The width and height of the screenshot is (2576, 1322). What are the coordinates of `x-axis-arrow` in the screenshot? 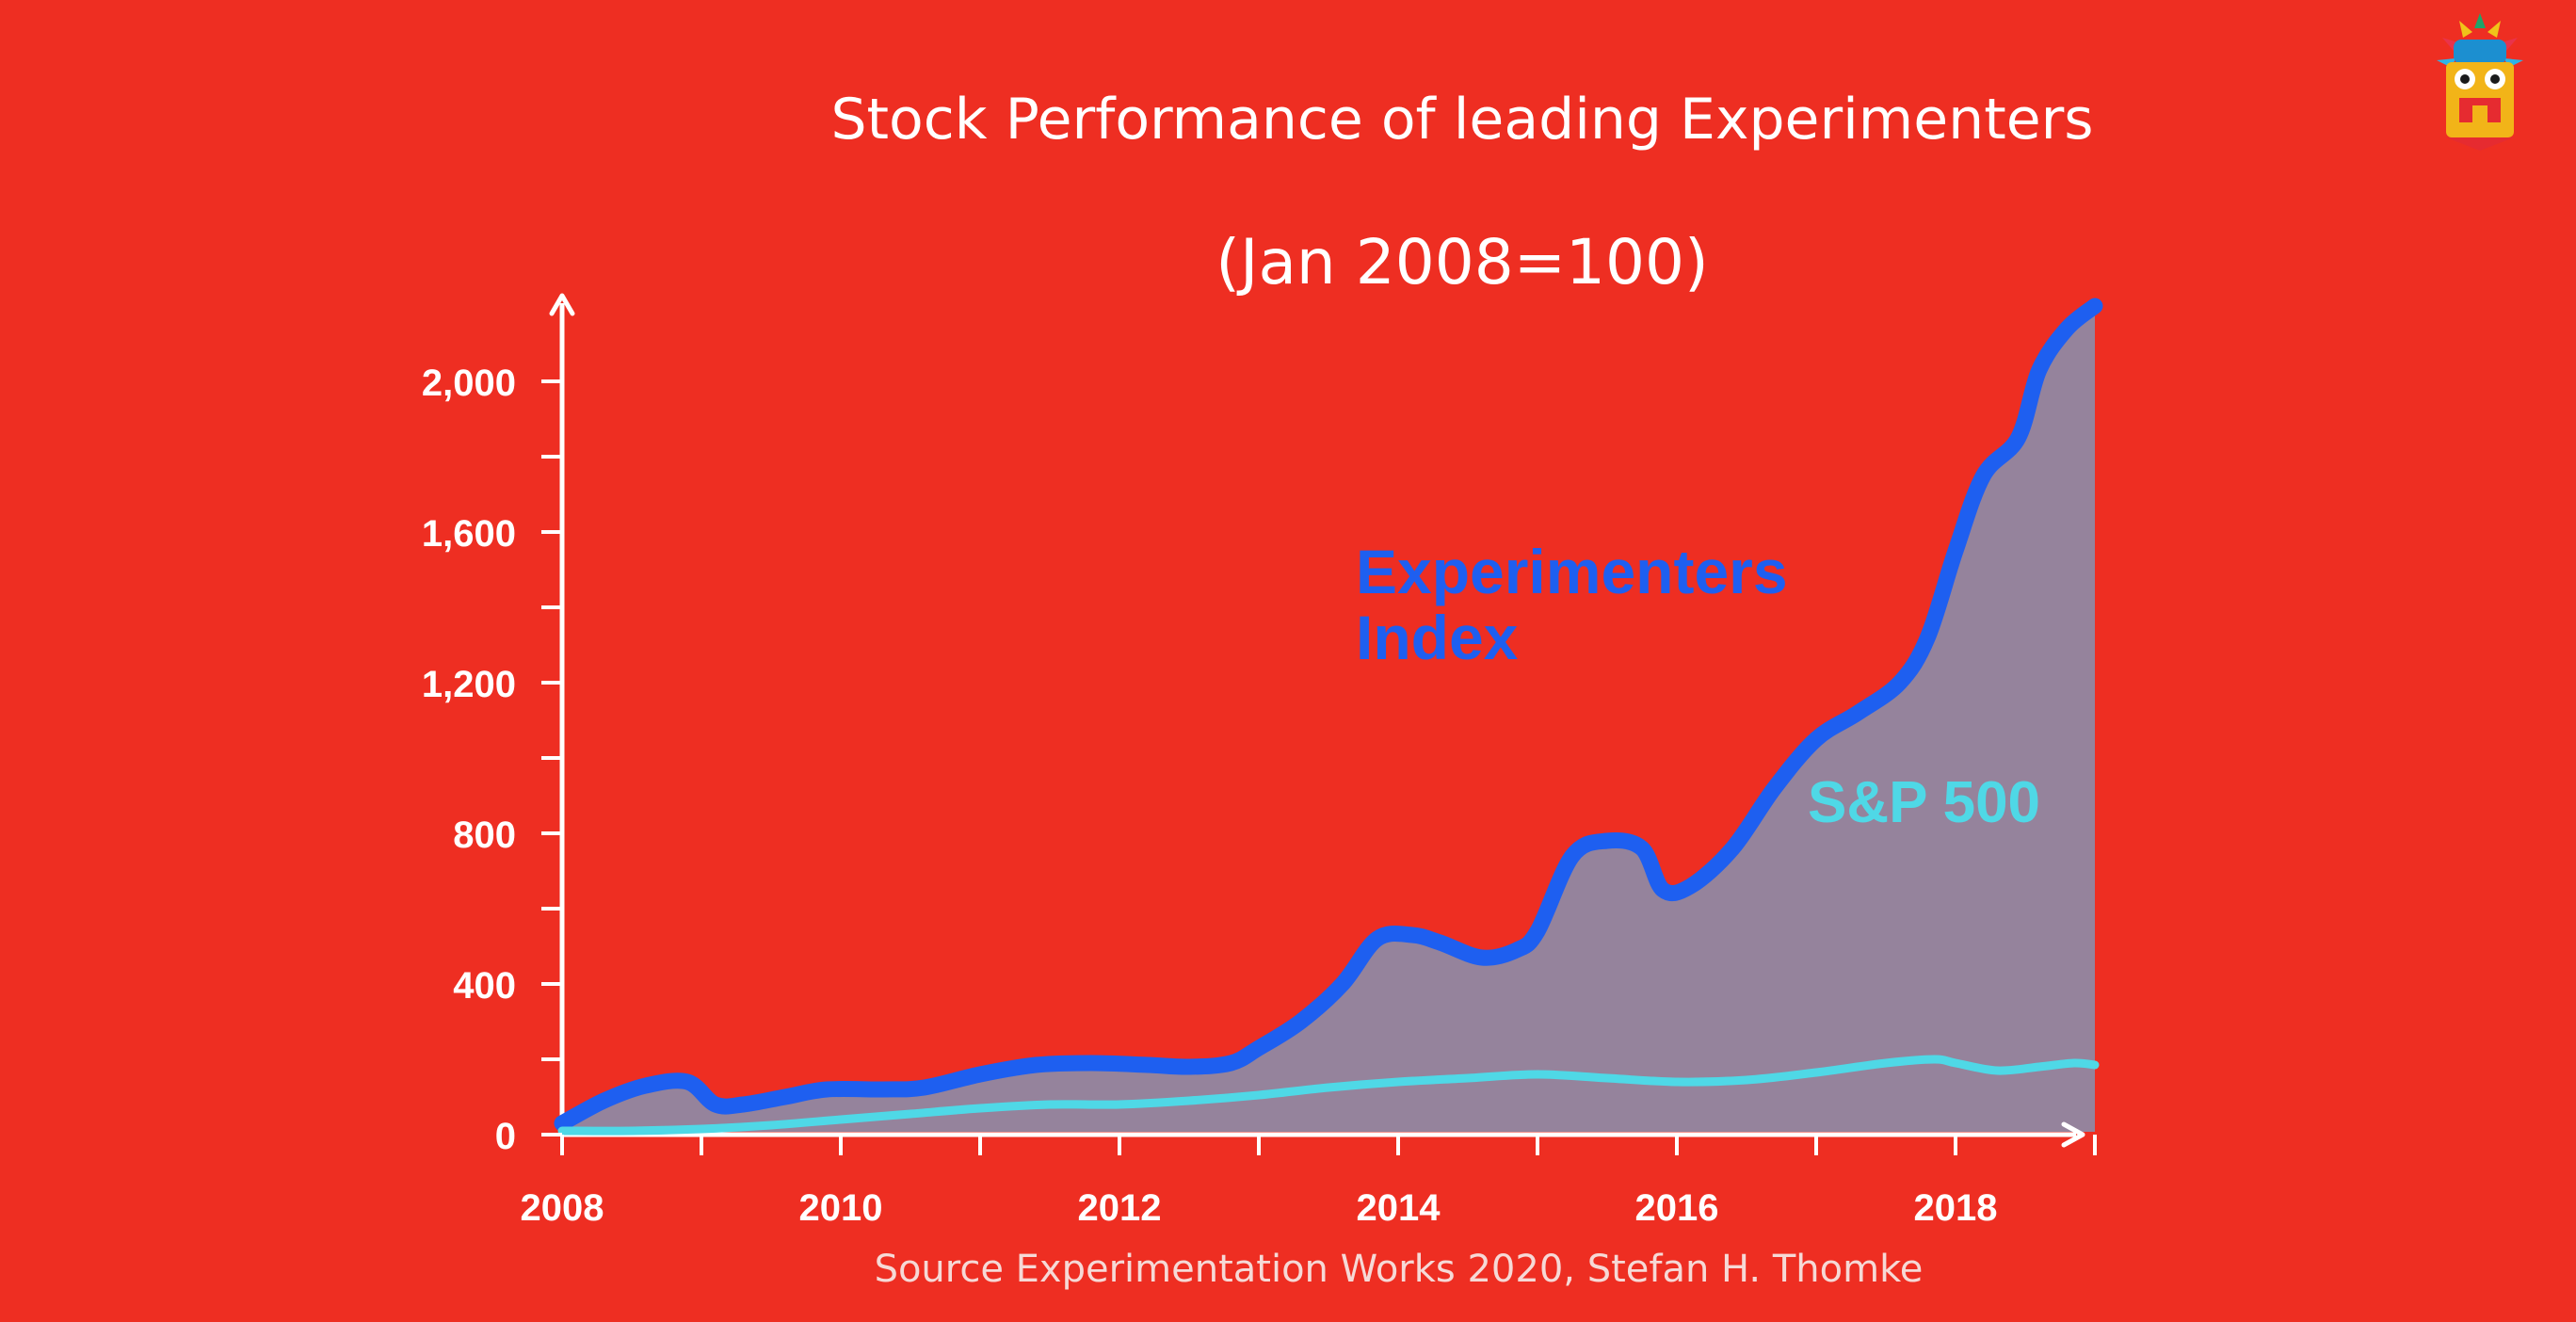 It's located at (2073, 1134).